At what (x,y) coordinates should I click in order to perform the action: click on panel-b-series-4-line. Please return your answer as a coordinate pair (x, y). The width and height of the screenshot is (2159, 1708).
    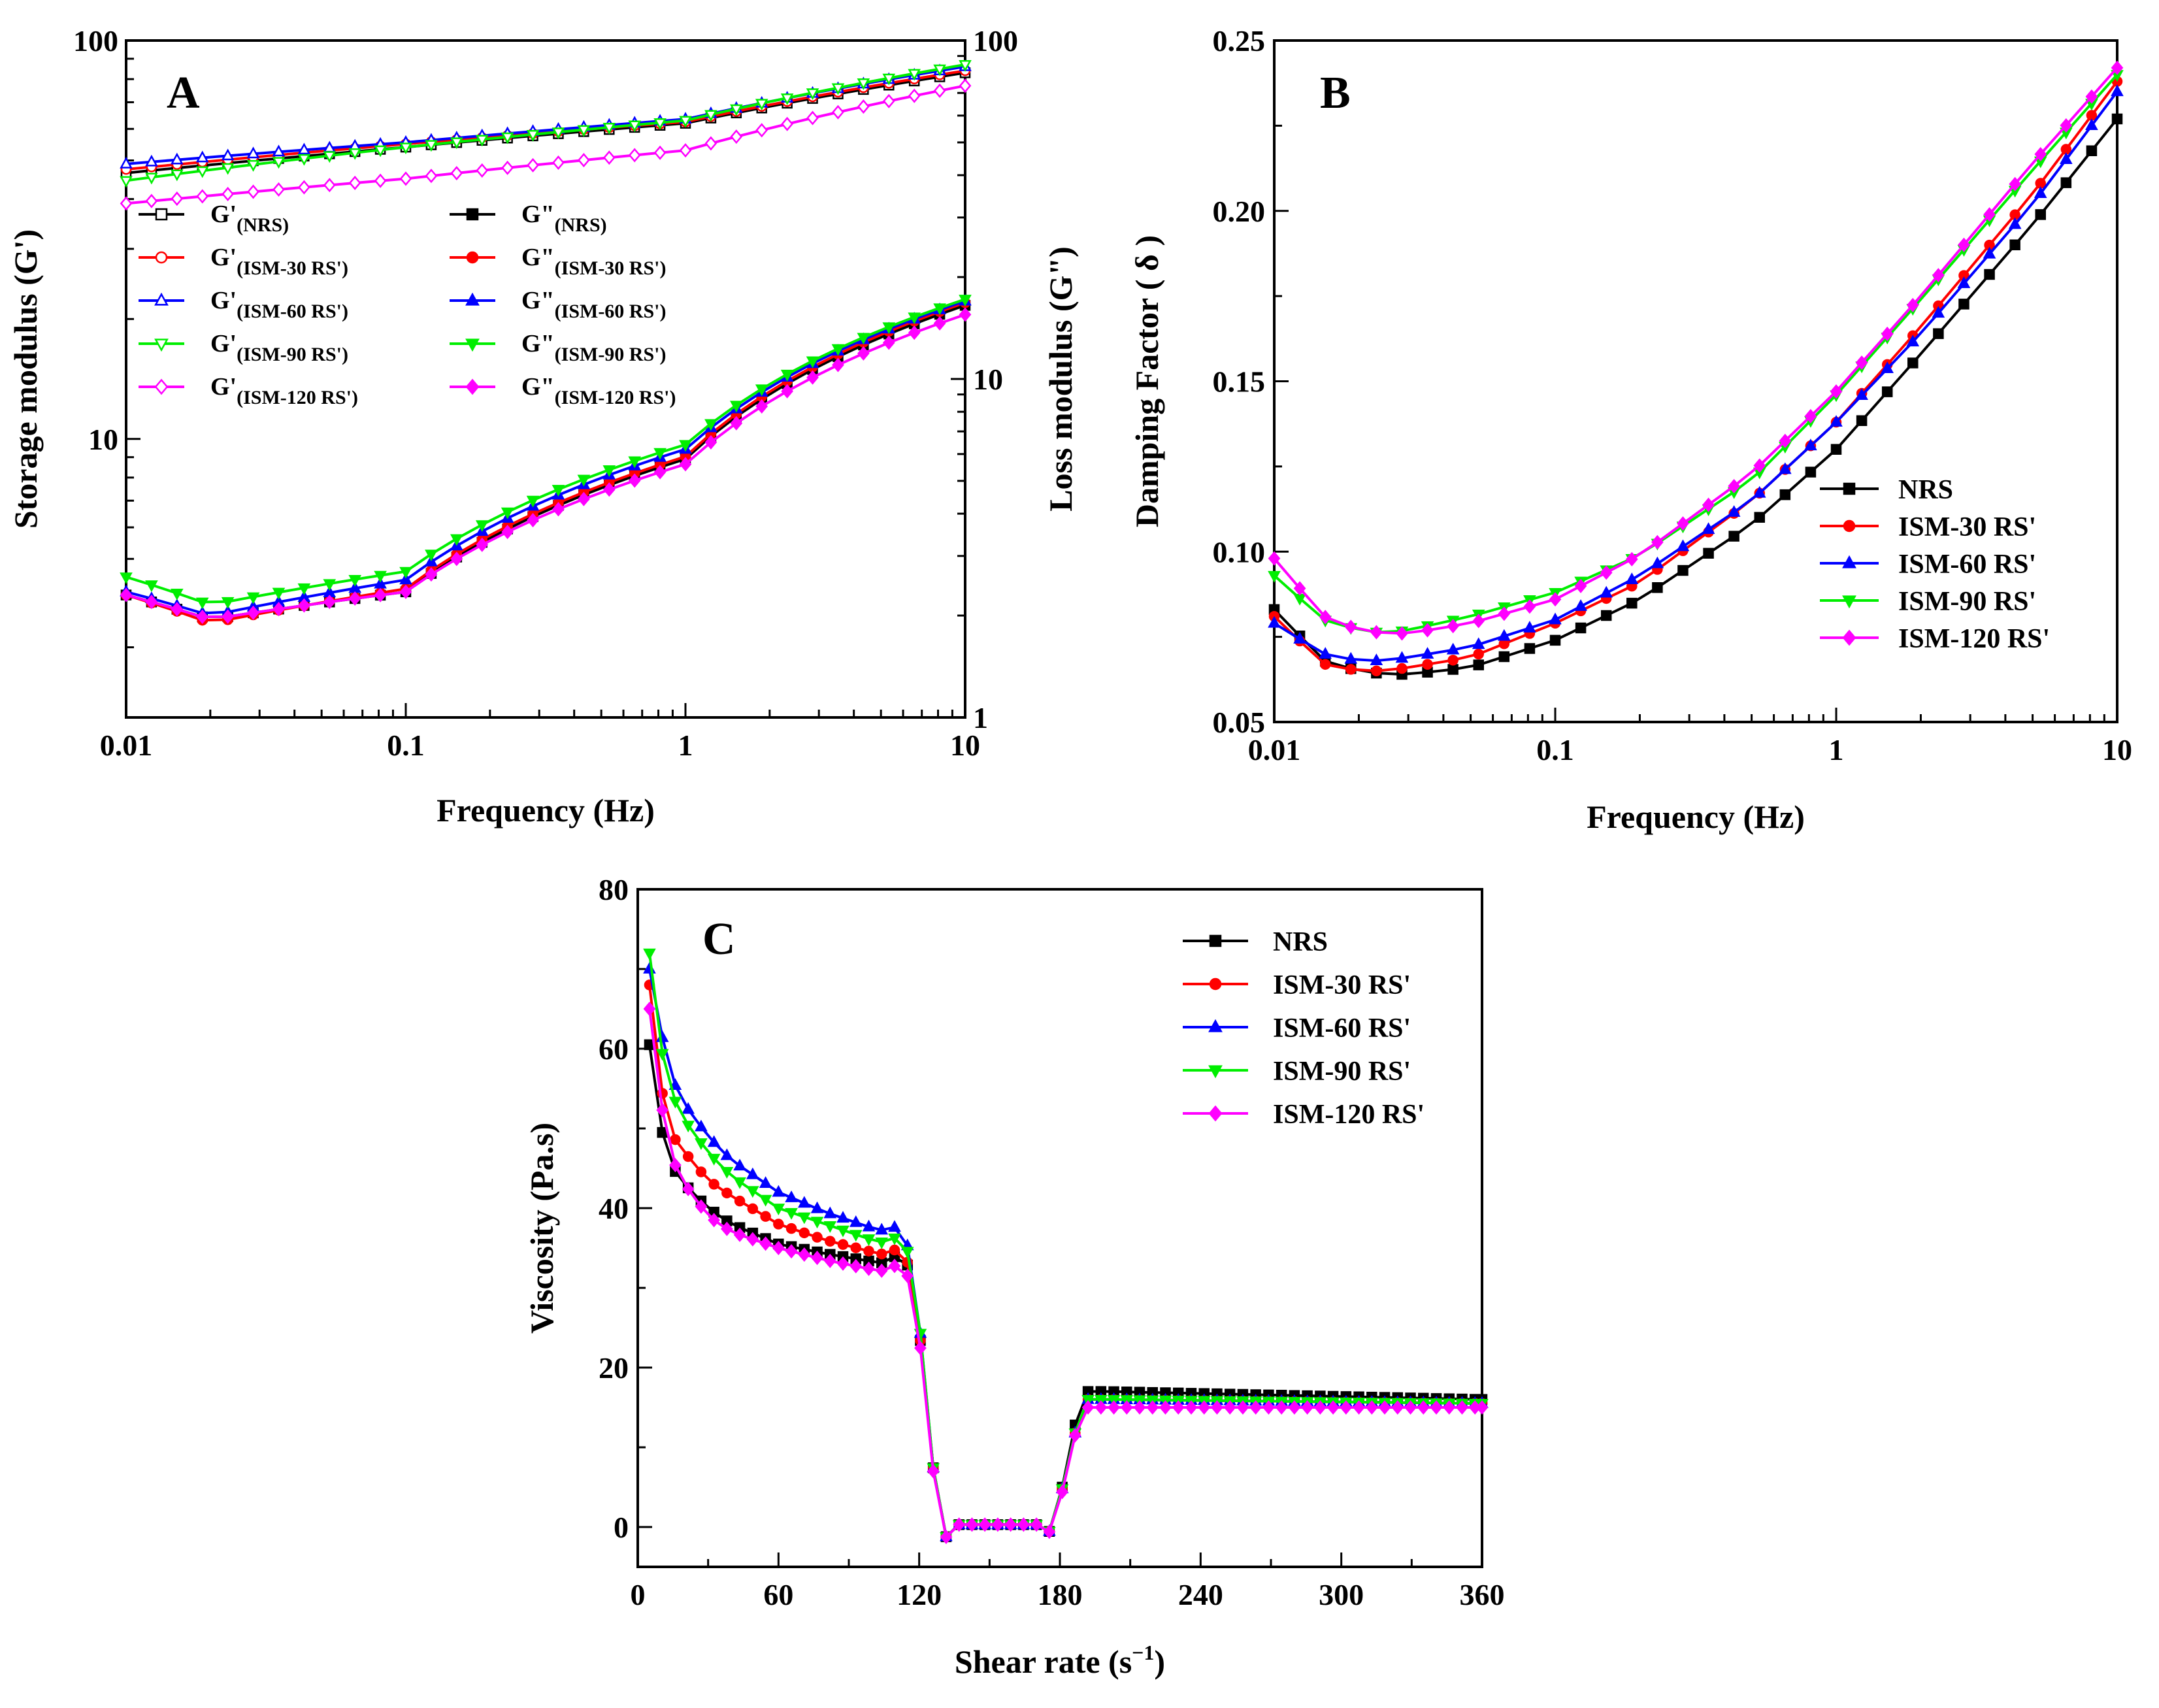
    Looking at the image, I should click on (1695, 351).